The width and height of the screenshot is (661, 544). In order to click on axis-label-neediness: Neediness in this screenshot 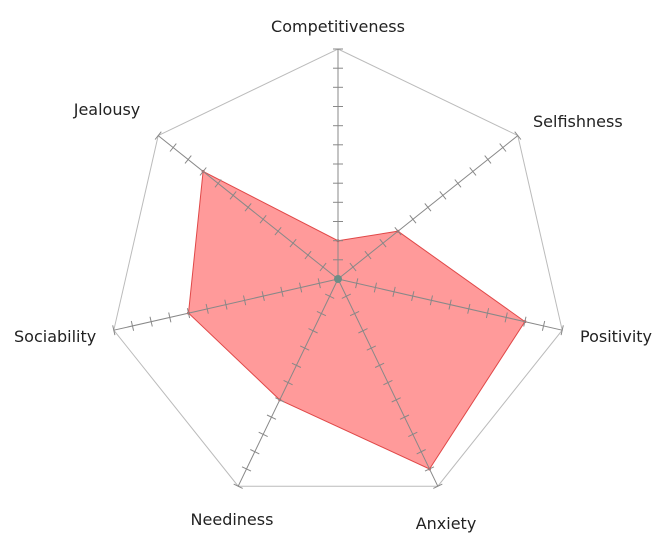, I will do `click(232, 519)`.